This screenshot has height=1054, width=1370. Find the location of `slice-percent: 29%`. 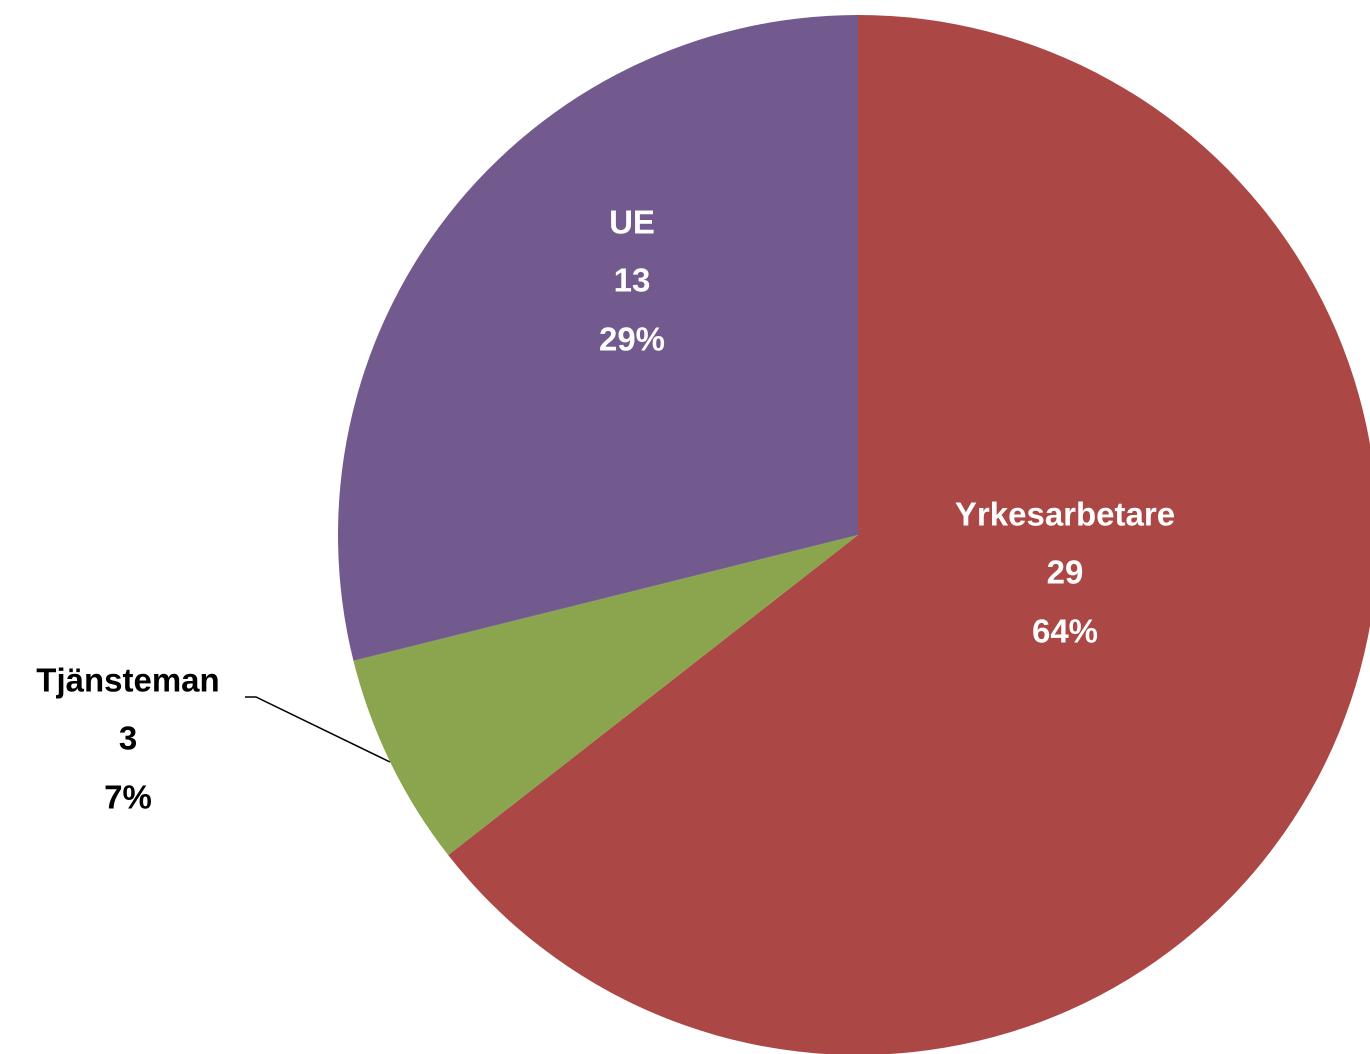

slice-percent: 29% is located at coordinates (632, 339).